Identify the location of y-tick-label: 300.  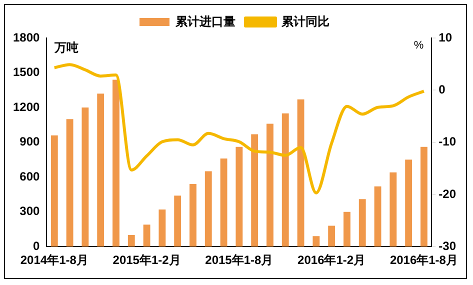
(30, 211).